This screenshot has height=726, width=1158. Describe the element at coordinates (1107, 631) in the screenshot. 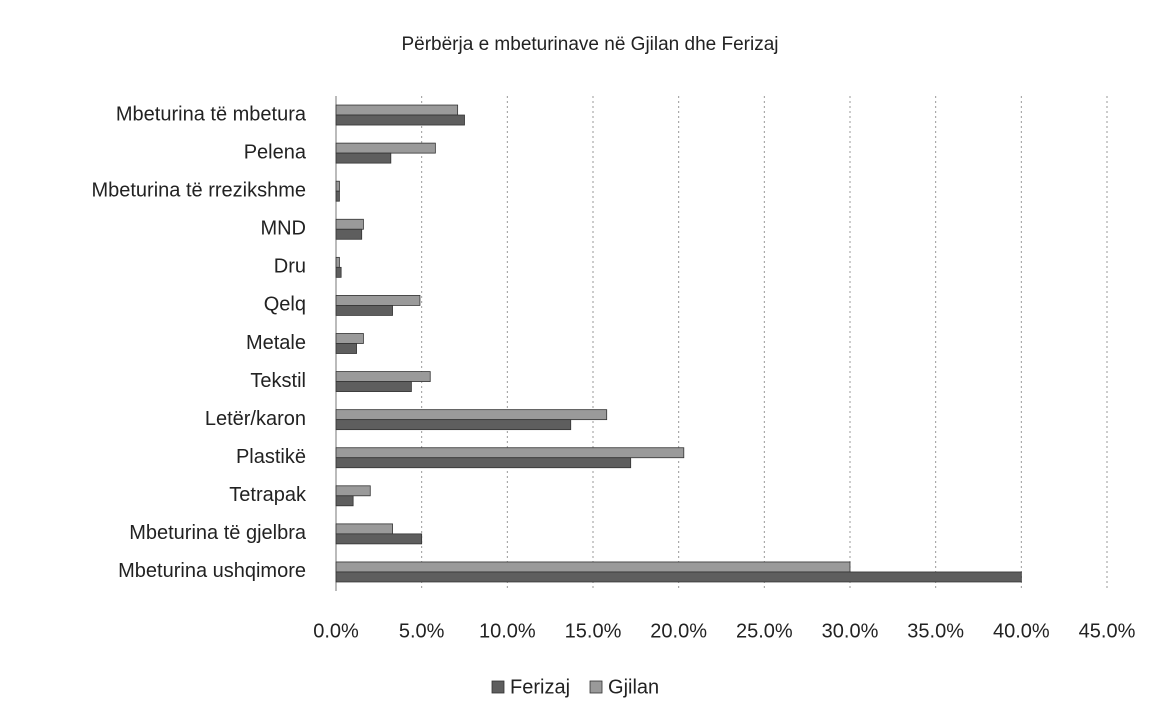

I see `x-tick-label: 45.0%` at that location.